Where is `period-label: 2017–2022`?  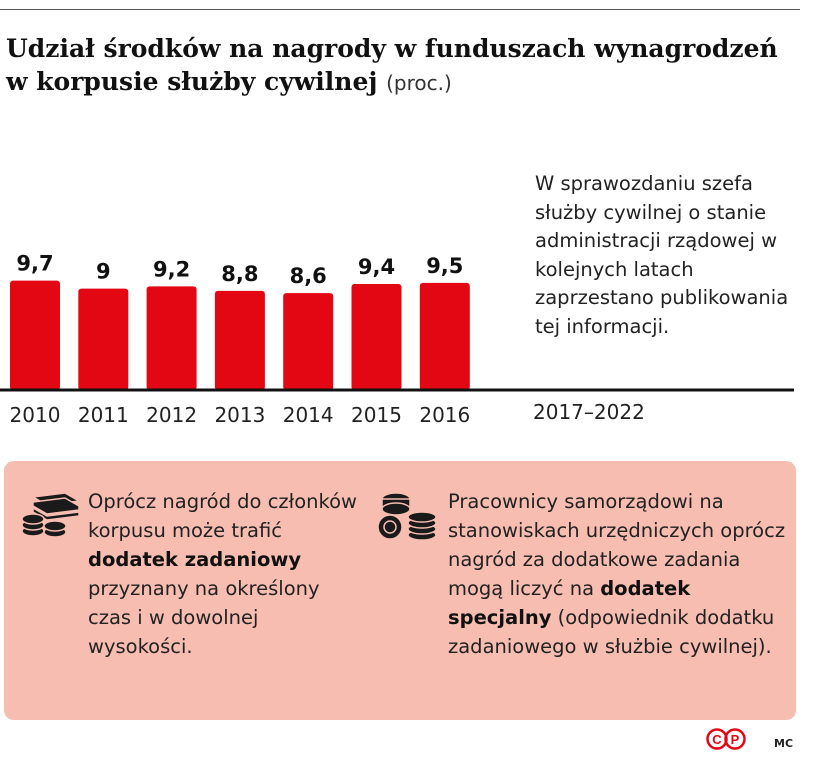 period-label: 2017–2022 is located at coordinates (589, 412).